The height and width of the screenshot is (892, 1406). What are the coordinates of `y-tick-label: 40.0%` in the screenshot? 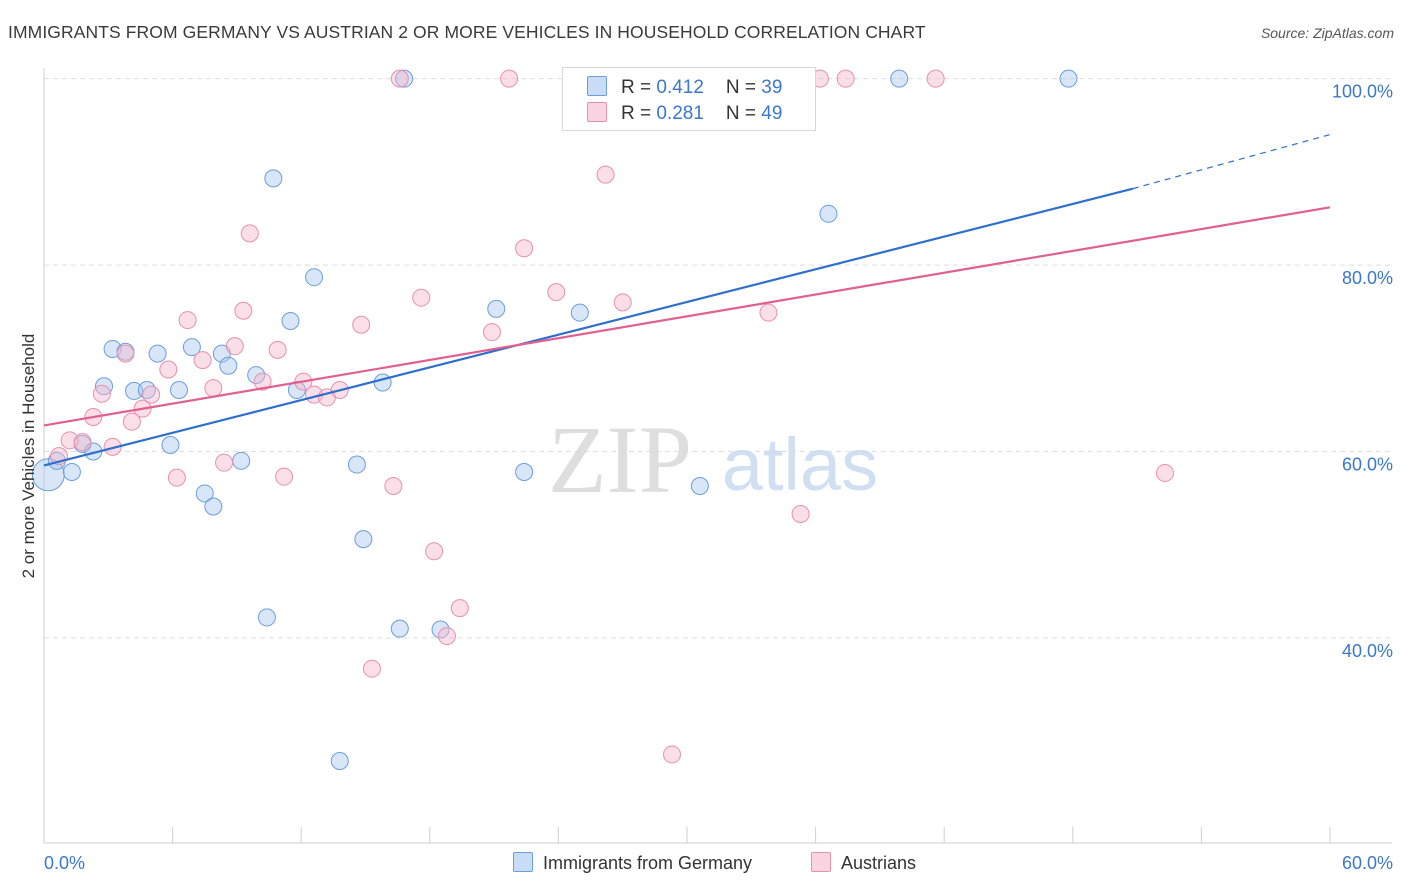 It's located at (1367, 651).